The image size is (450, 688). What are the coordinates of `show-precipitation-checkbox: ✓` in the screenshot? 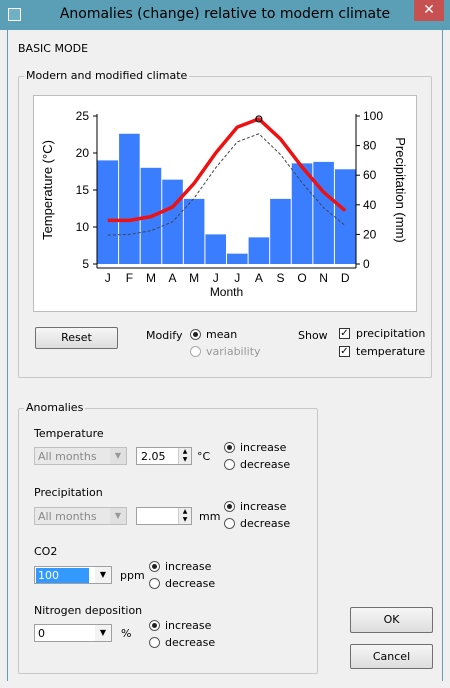 It's located at (344, 333).